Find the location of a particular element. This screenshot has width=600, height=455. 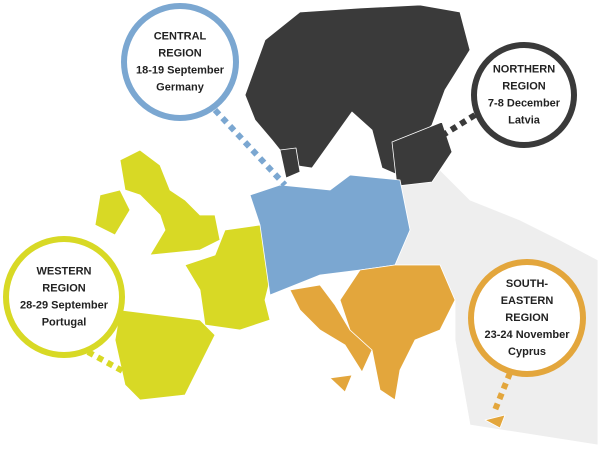

ireland is located at coordinates (112, 212).